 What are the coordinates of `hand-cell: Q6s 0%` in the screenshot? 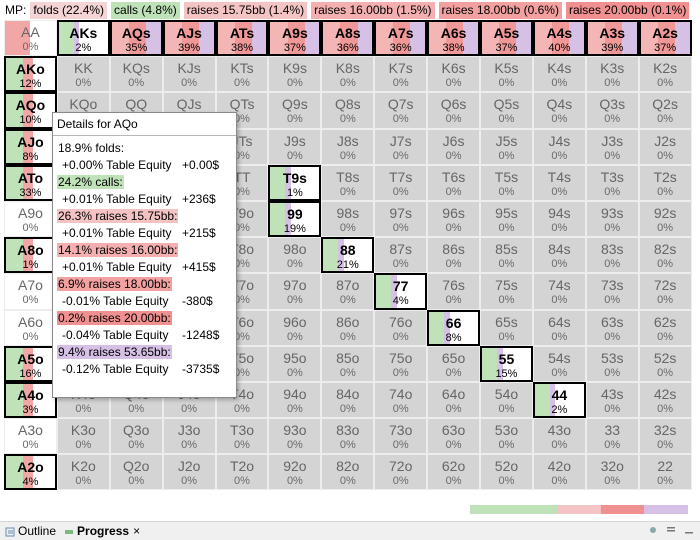 It's located at (454, 110).